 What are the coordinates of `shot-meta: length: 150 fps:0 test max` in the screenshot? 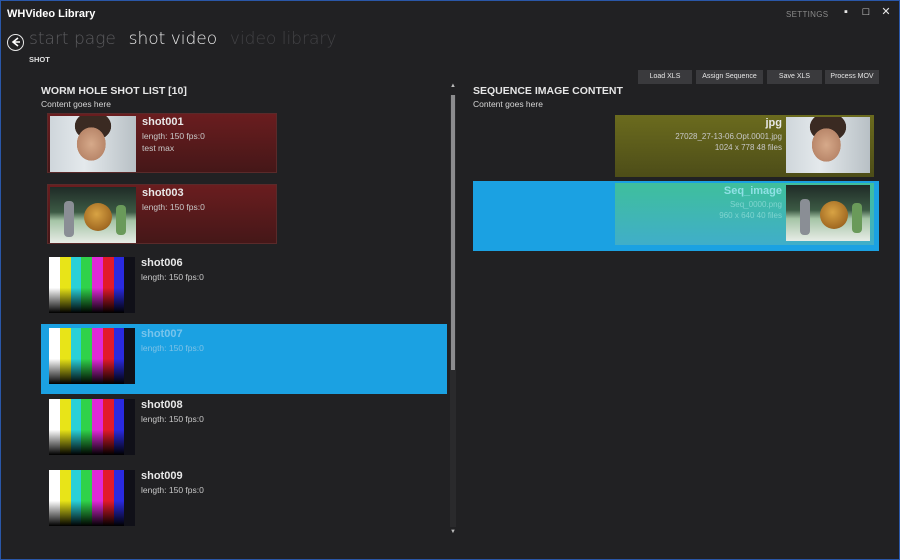 It's located at (173, 142).